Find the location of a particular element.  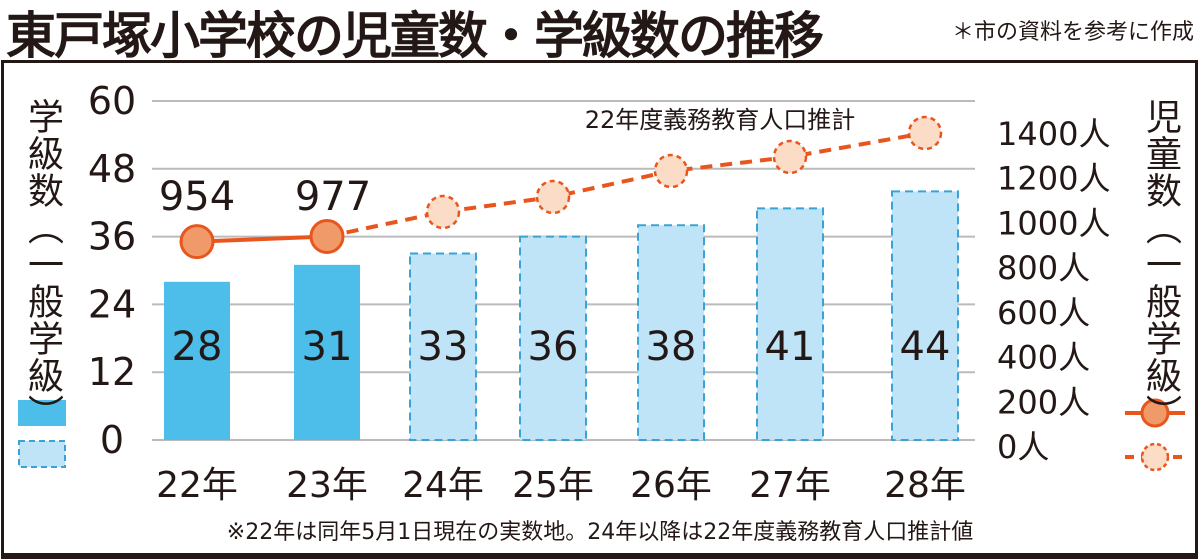

right-tick-label: 600人 is located at coordinates (1043, 313).